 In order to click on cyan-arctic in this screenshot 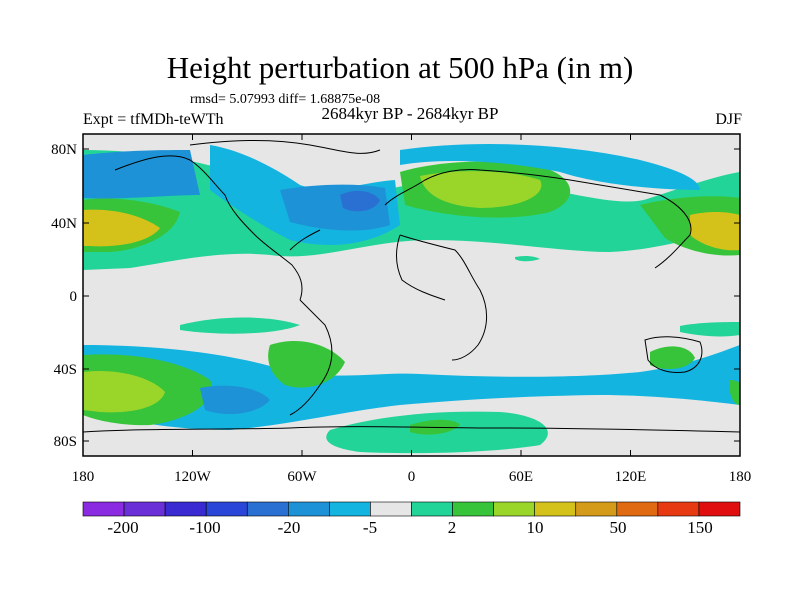, I will do `click(550, 167)`.